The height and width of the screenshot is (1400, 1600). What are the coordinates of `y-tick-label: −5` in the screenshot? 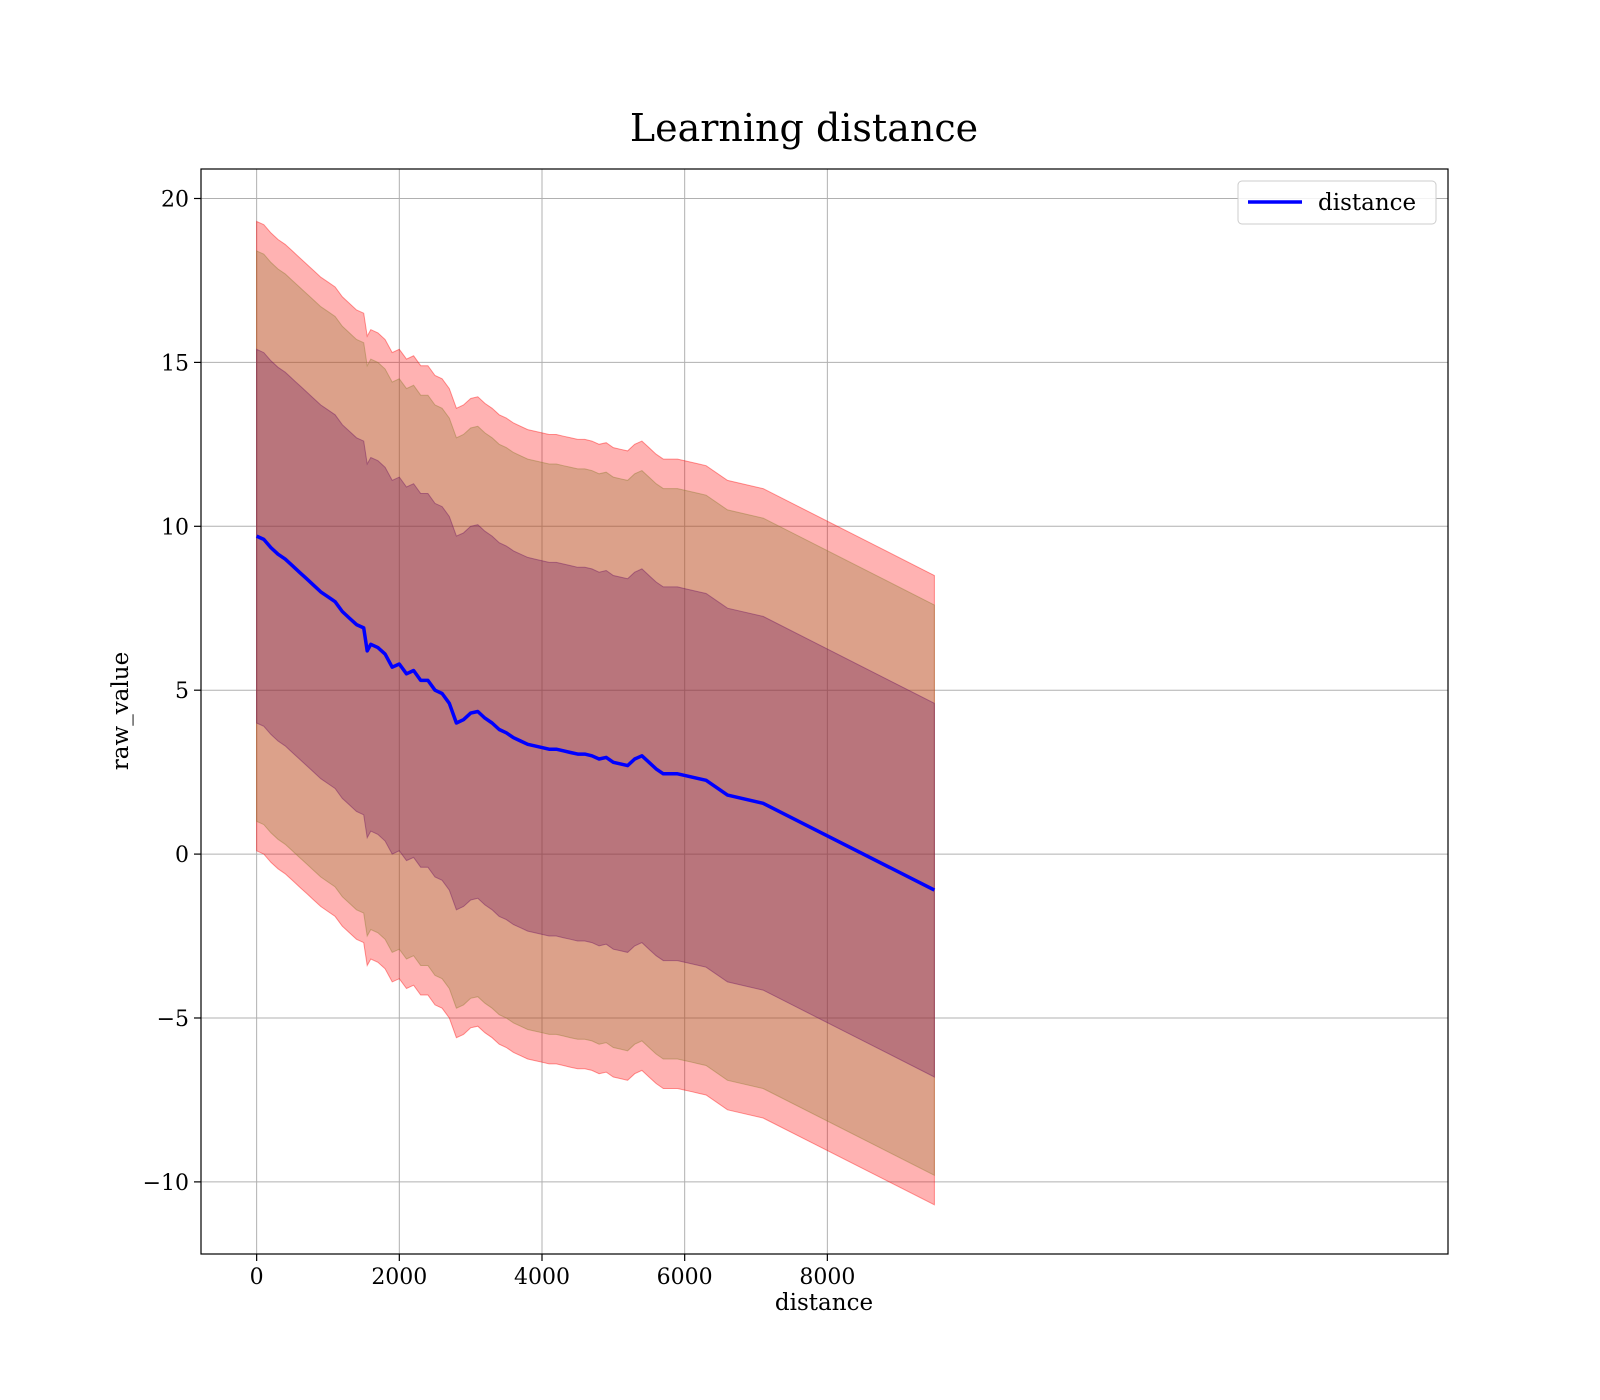 It's located at (173, 1019).